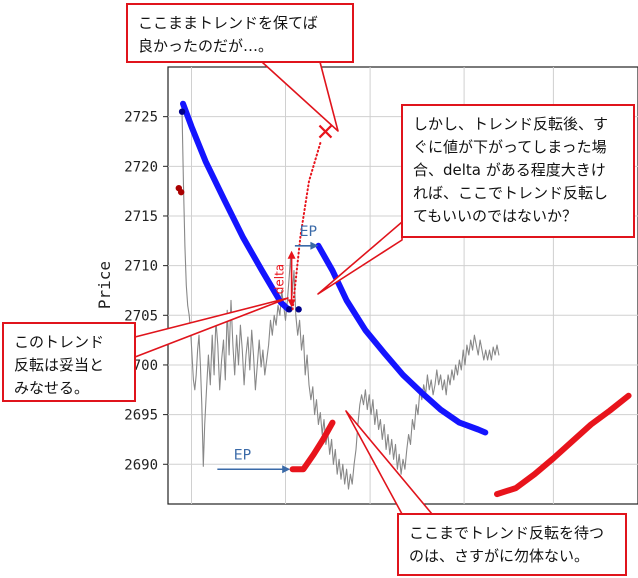 This screenshot has width=638, height=578. Describe the element at coordinates (141, 267) in the screenshot. I see `y-tick-label: 2710` at that location.